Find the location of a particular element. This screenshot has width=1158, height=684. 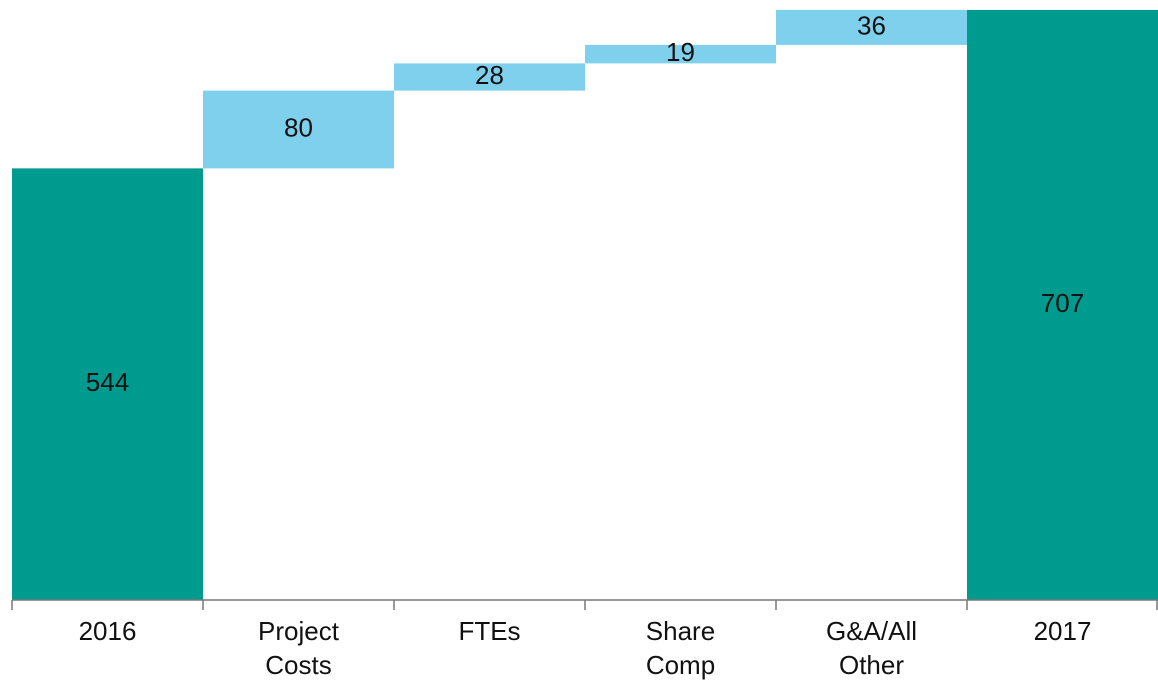

data-label: 36 is located at coordinates (871, 25).